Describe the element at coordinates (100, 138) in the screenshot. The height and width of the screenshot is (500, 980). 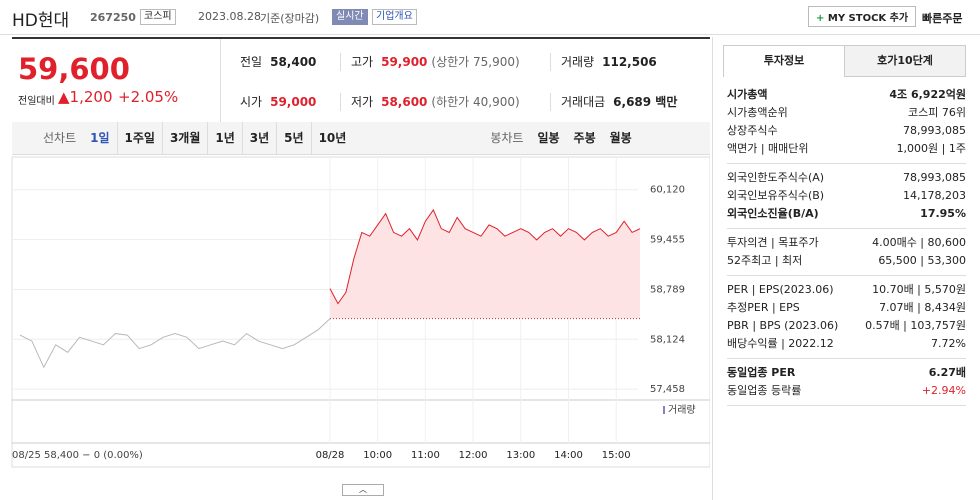
I see `period-tab: 1일` at that location.